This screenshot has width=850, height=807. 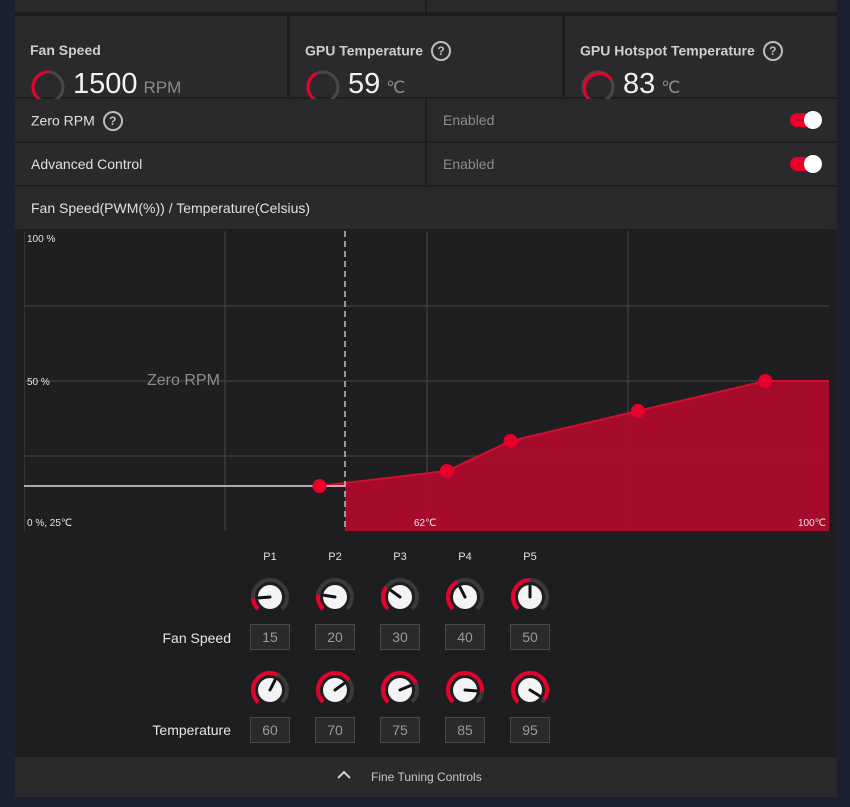 I want to click on fan-speed-p4-knob, so click(x=465, y=597).